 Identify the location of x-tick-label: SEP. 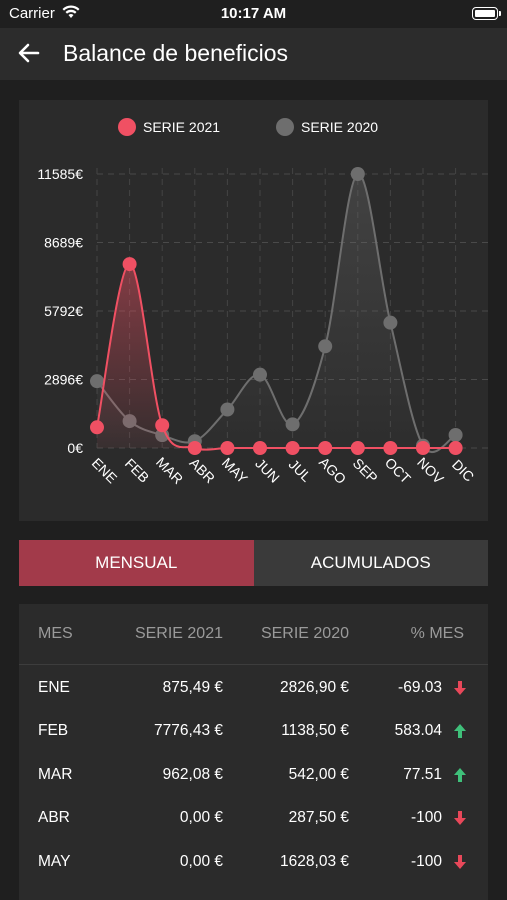
(365, 470).